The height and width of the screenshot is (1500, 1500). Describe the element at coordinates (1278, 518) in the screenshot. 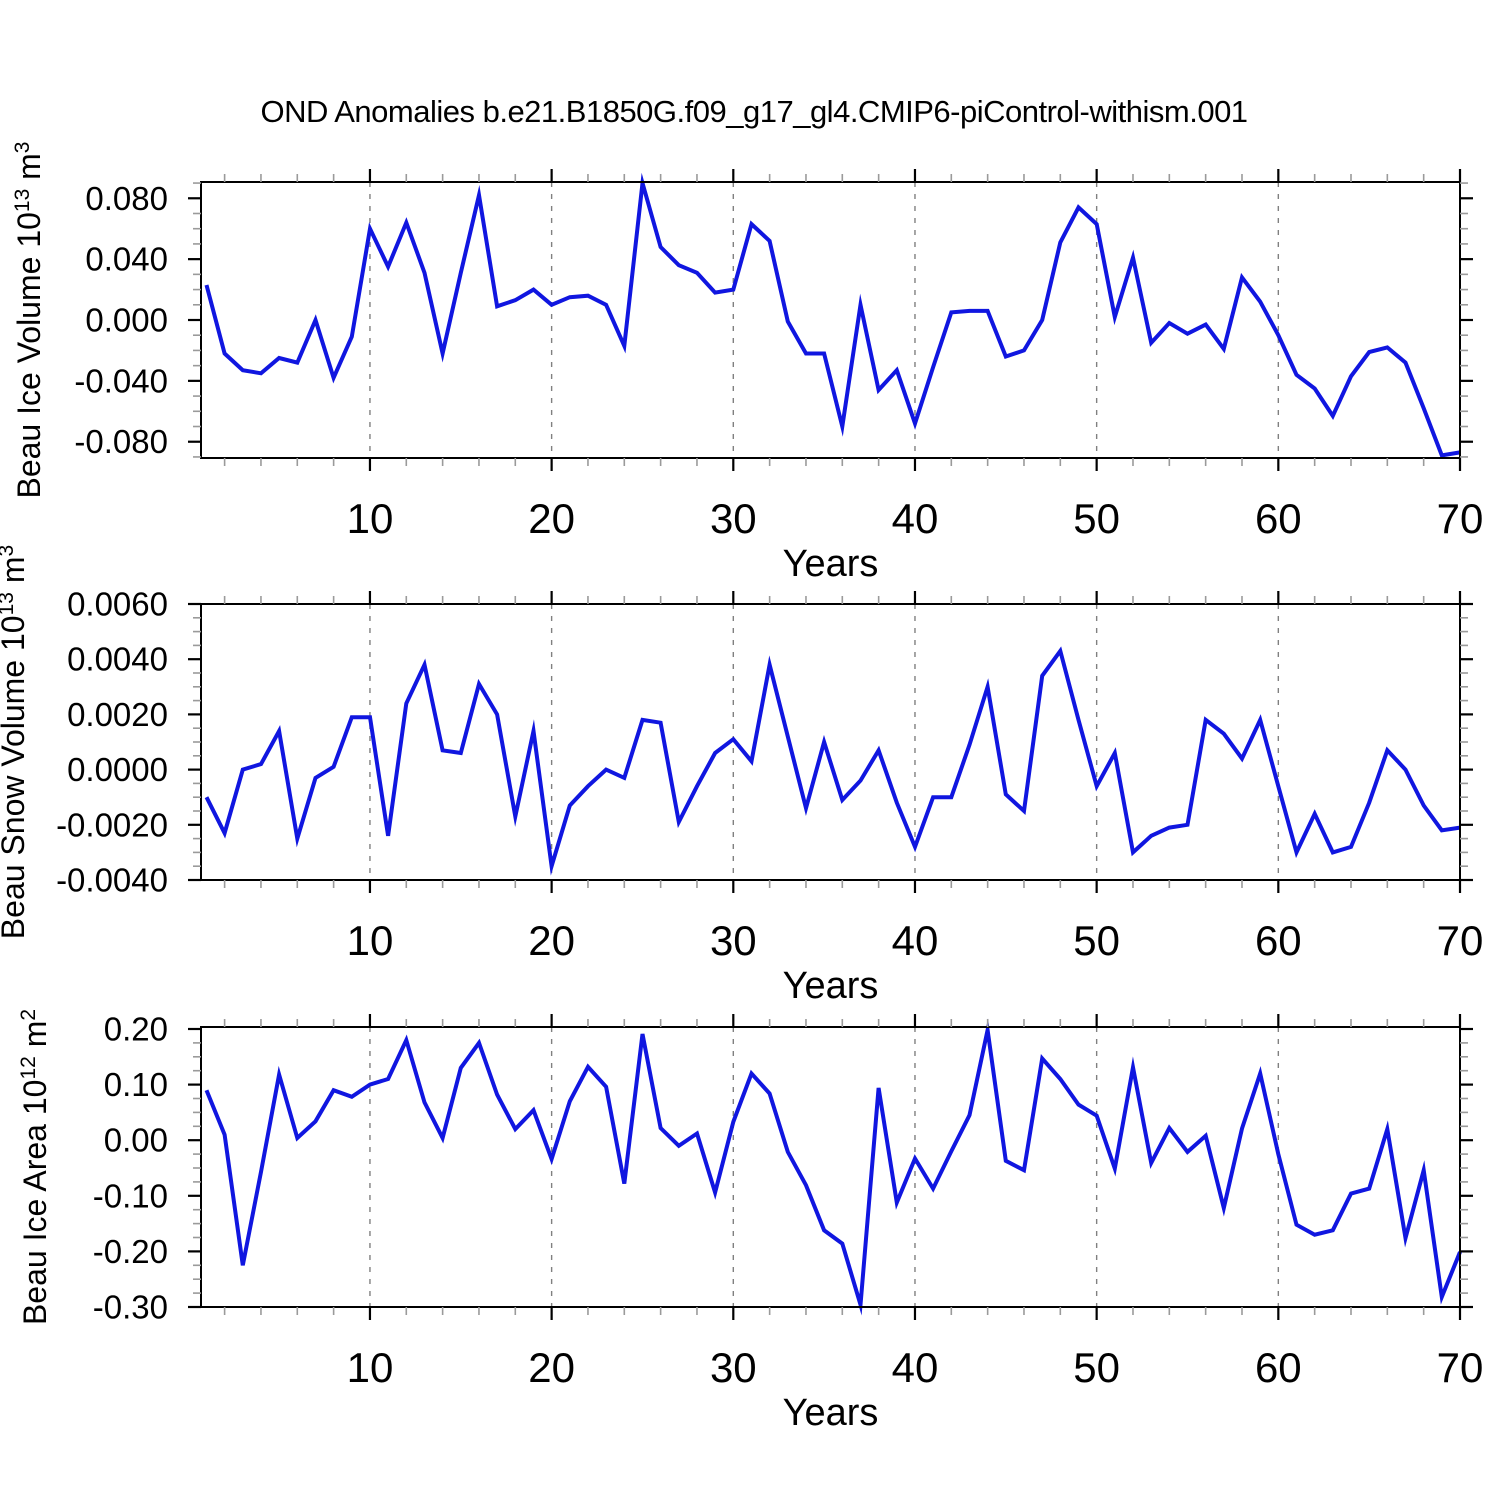

I see `beau-ice-volume-xtick-label: 60` at that location.